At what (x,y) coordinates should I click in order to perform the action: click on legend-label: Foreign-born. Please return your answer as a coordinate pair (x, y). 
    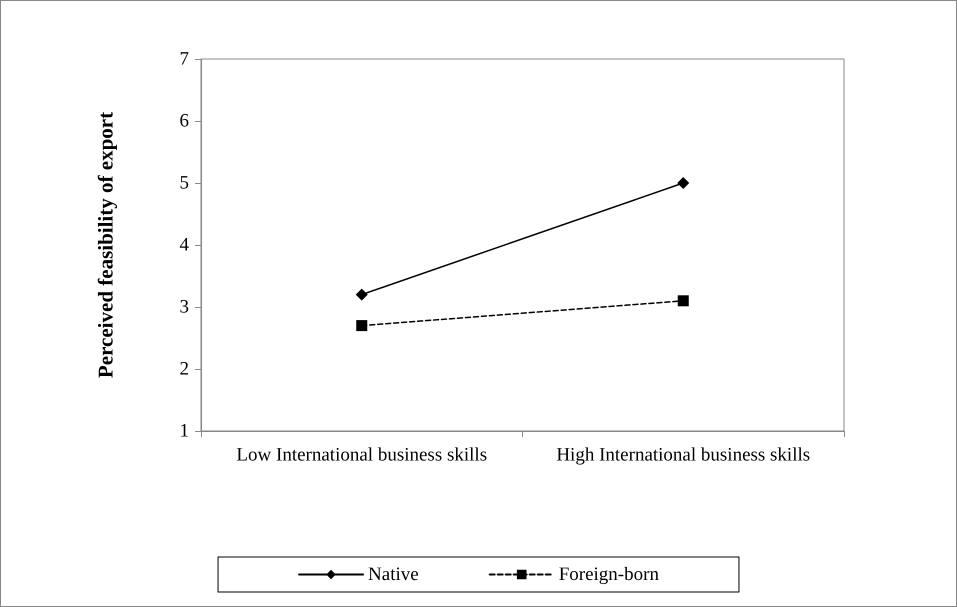
    Looking at the image, I should click on (609, 574).